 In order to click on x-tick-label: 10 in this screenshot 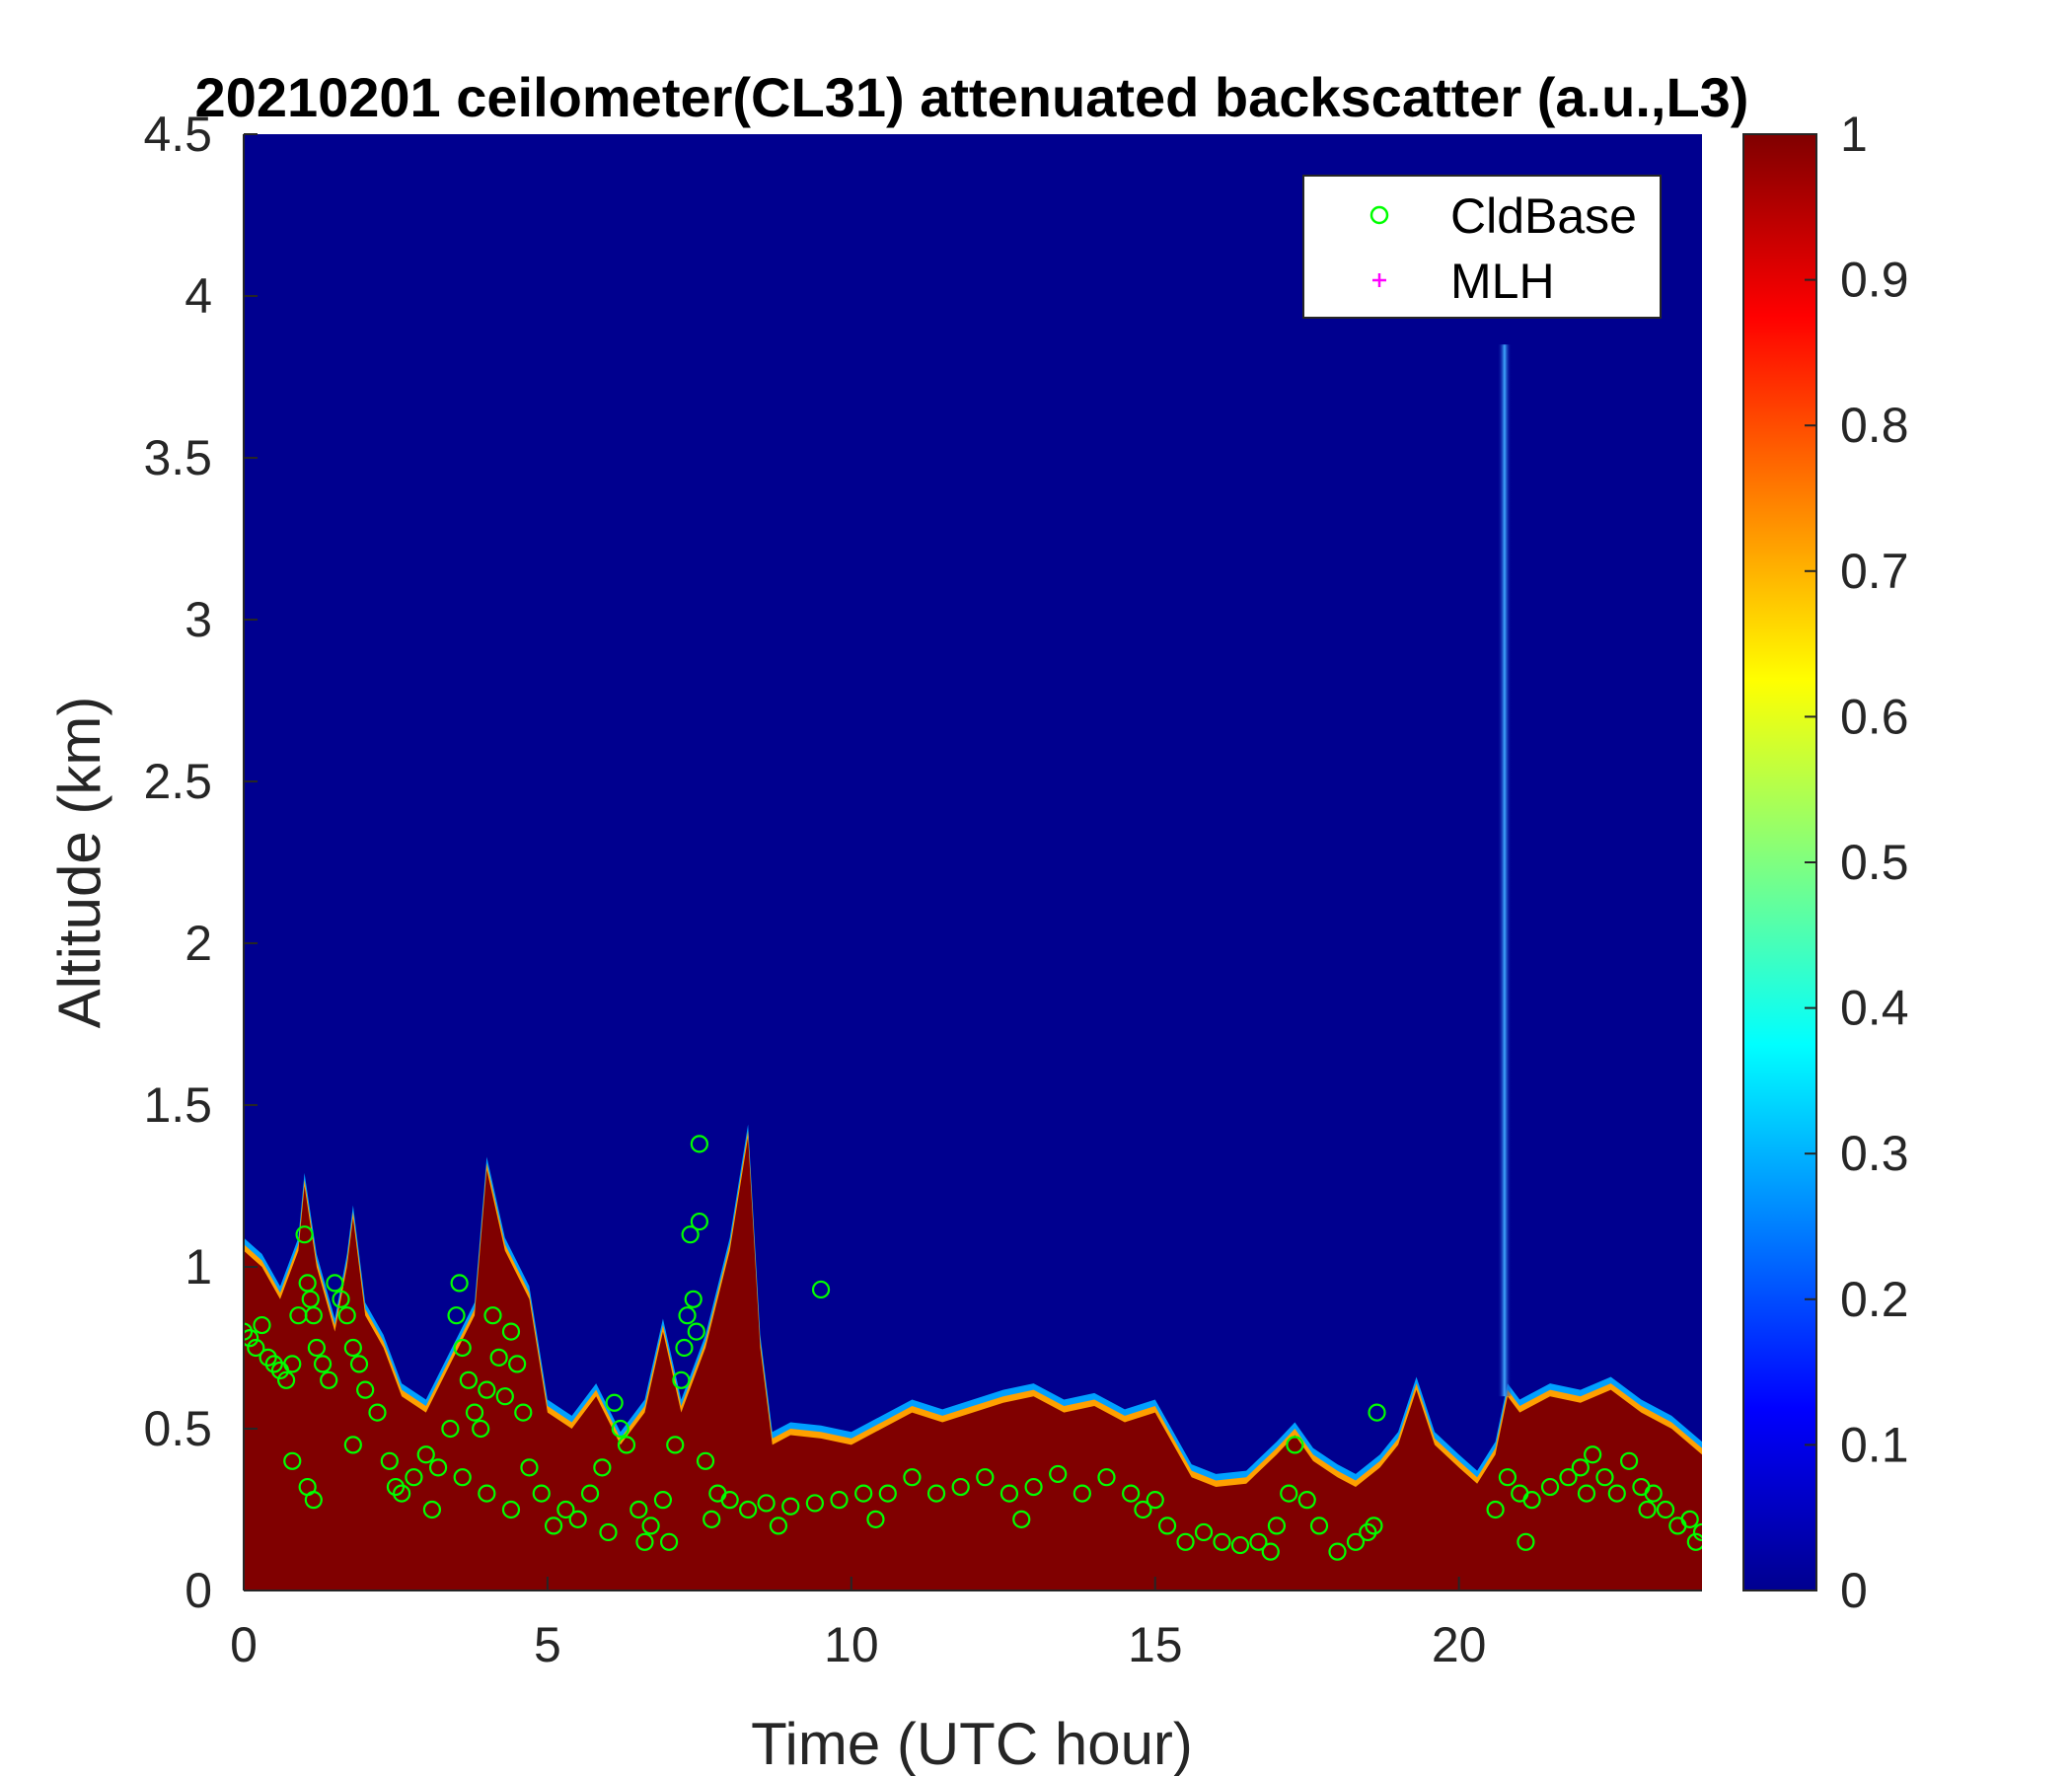, I will do `click(851, 1645)`.